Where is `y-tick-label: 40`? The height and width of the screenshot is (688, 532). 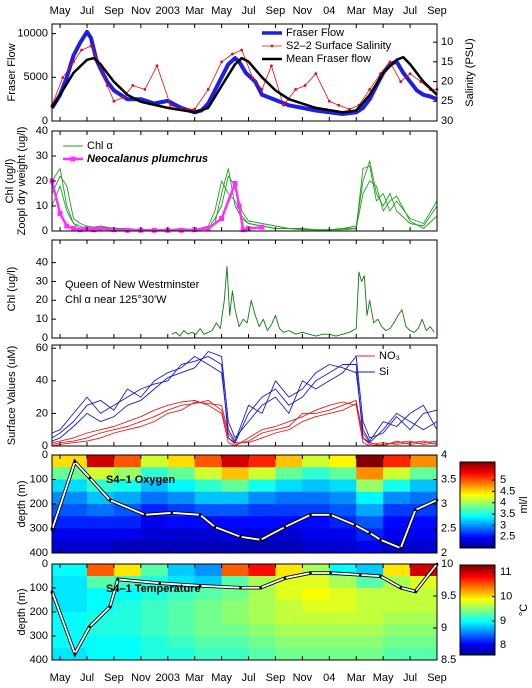 y-tick-label: 40 is located at coordinates (42, 381).